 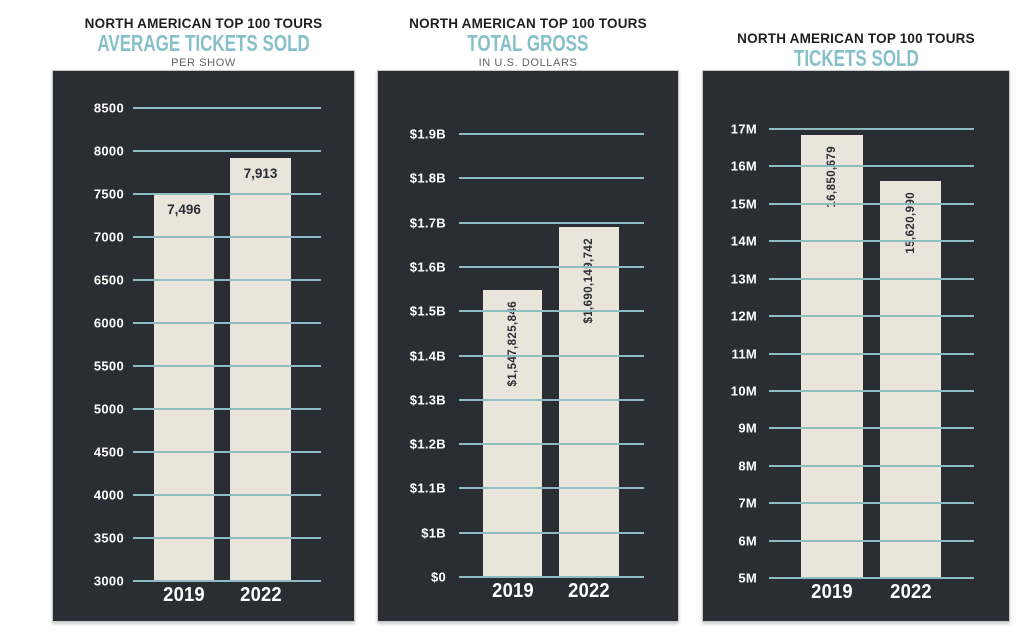 What do you see at coordinates (108, 452) in the screenshot?
I see `axis-tick-label: 4500` at bounding box center [108, 452].